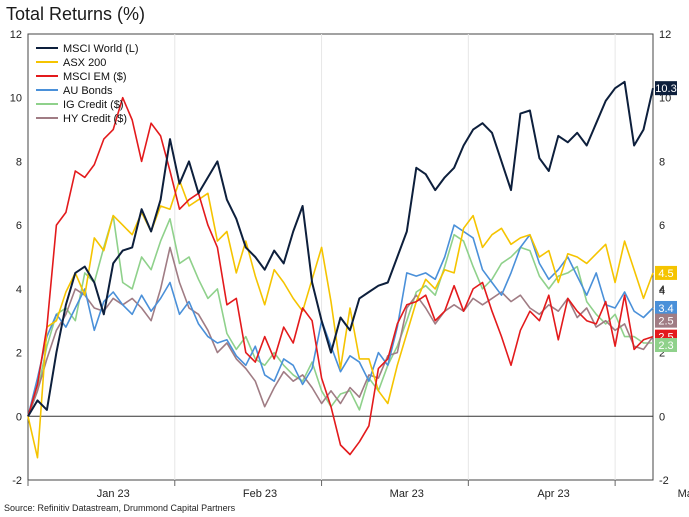  Describe the element at coordinates (407, 494) in the screenshot. I see `x-tick-label: Mar 23` at that location.